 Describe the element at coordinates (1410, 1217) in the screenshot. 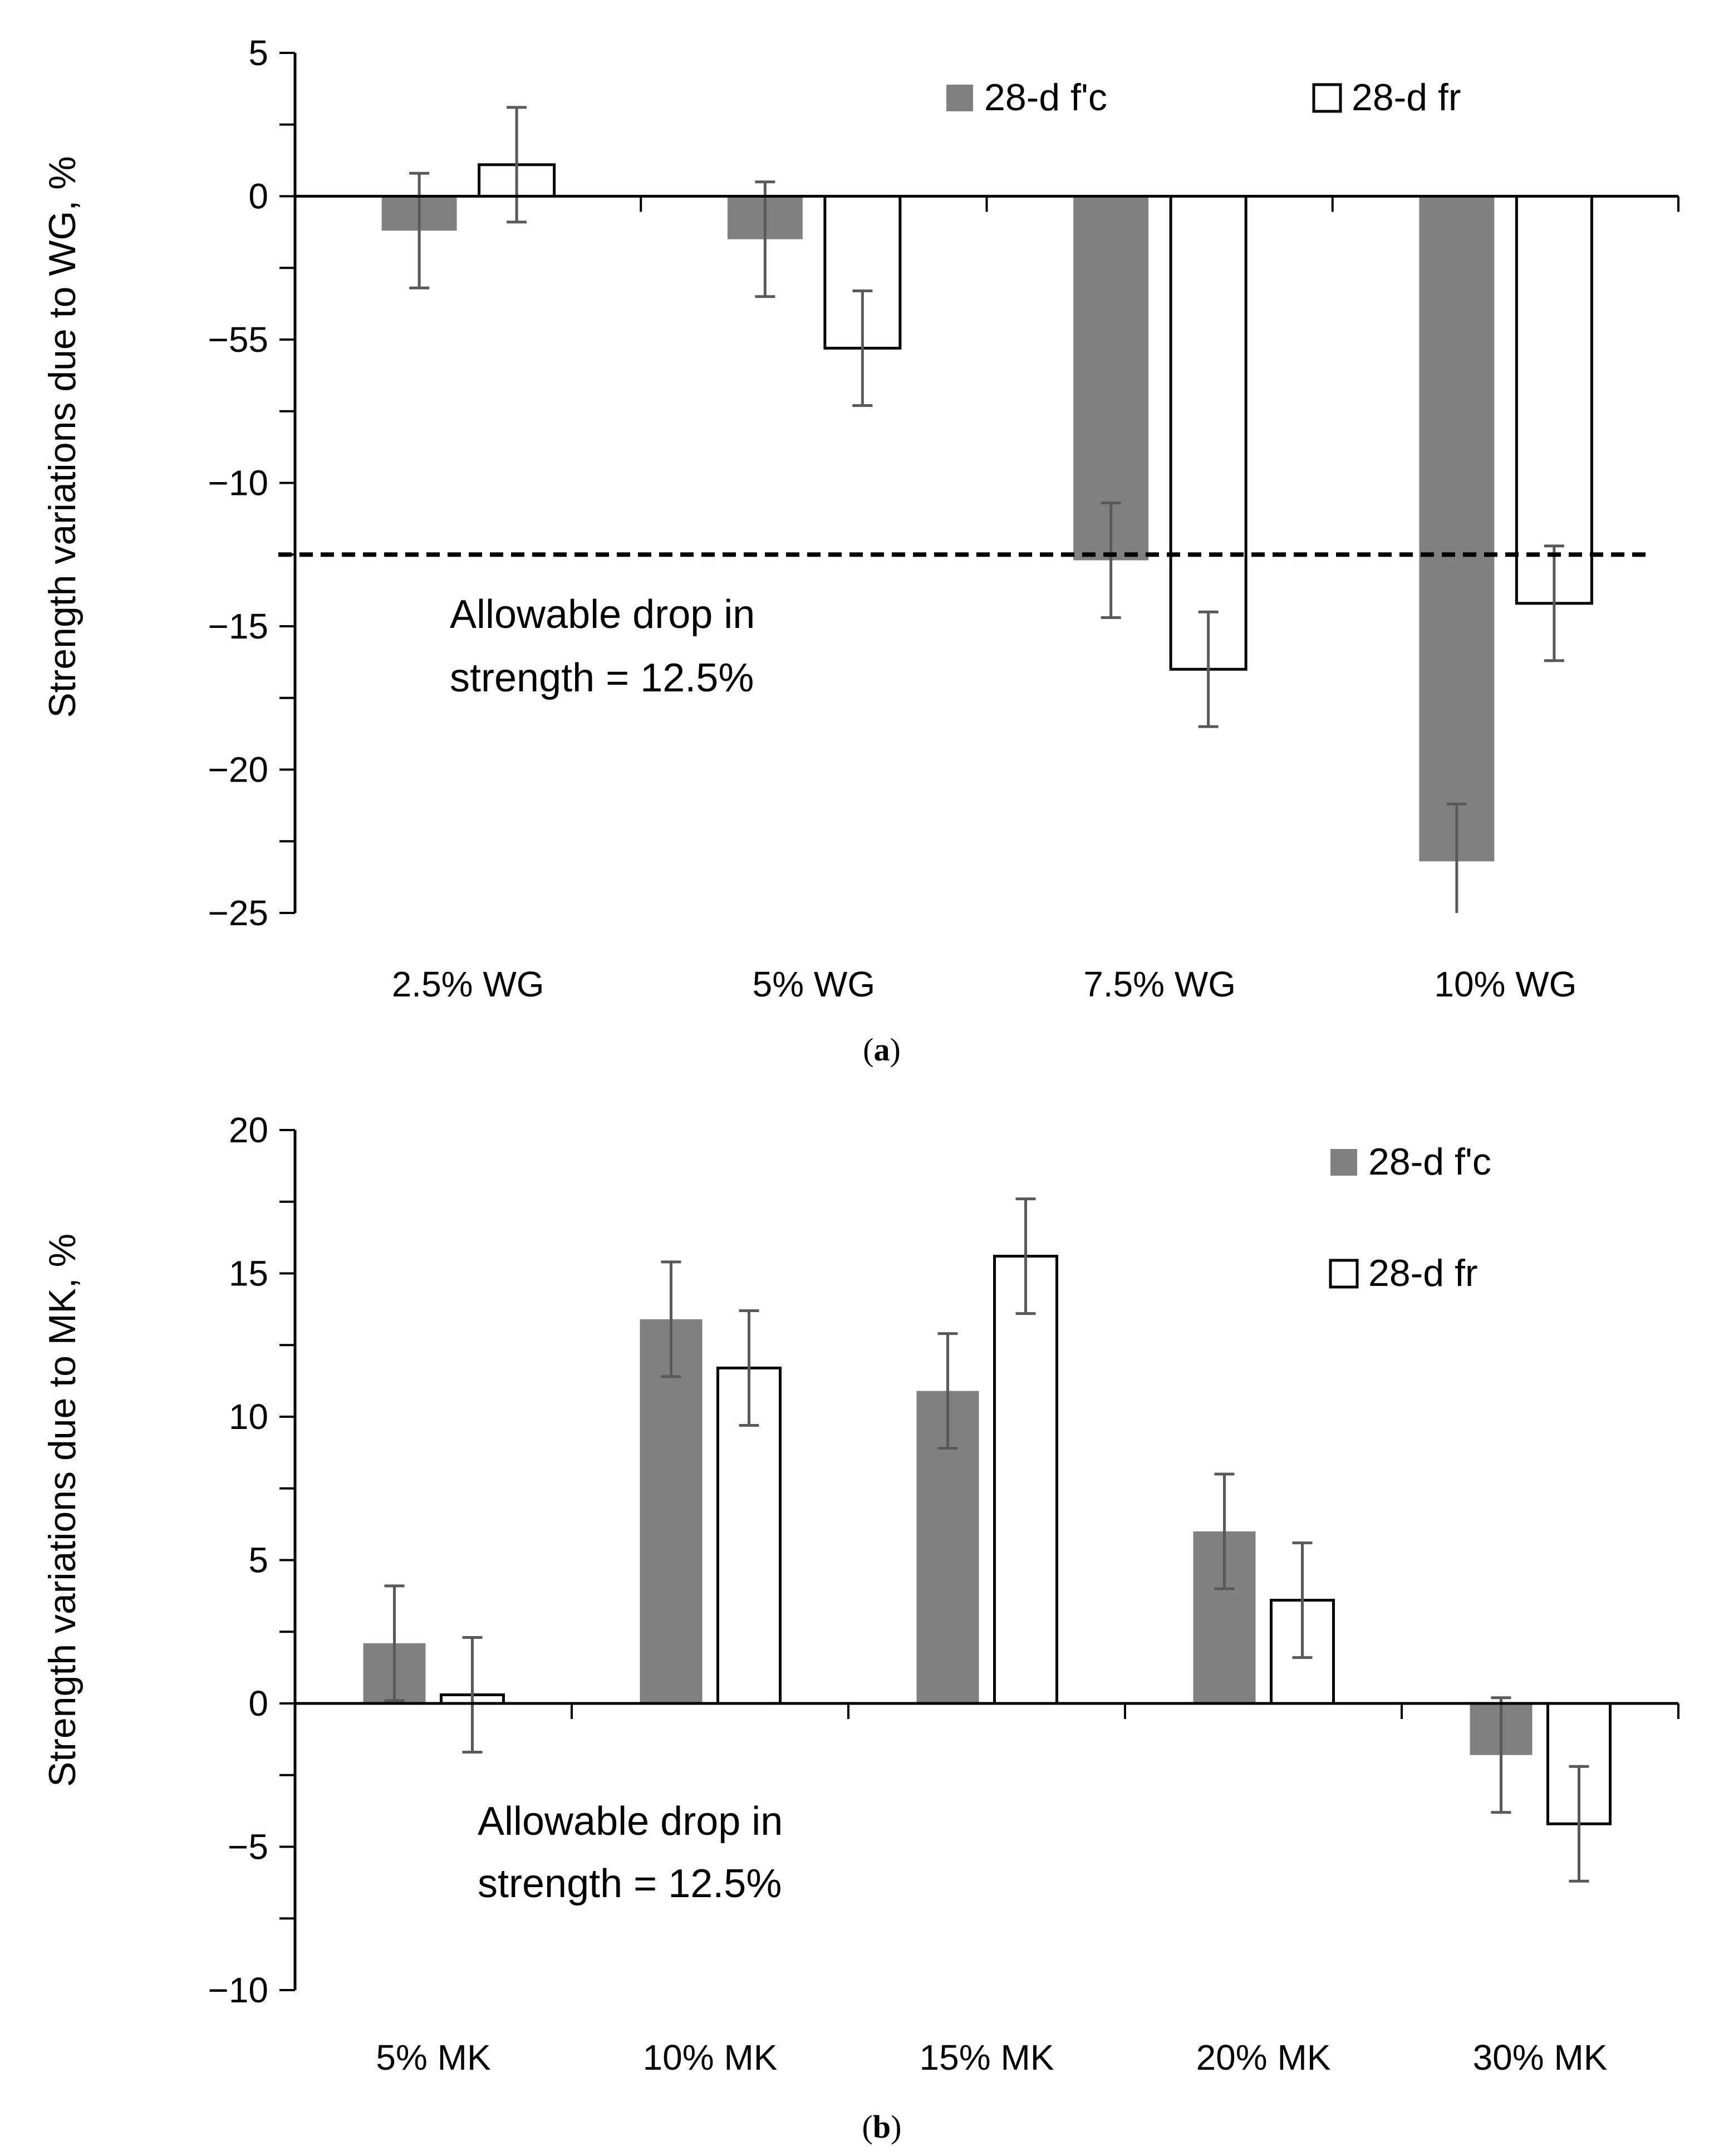

I see `panel-b-legend: 28-d f'c 28-d fr` at that location.